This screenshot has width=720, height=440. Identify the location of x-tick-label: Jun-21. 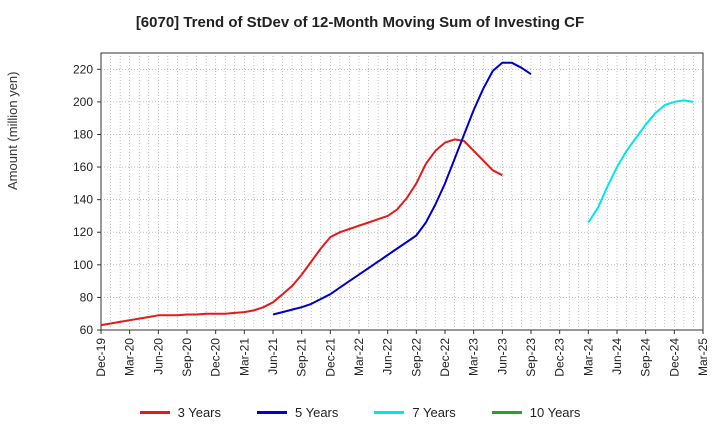
(273, 356).